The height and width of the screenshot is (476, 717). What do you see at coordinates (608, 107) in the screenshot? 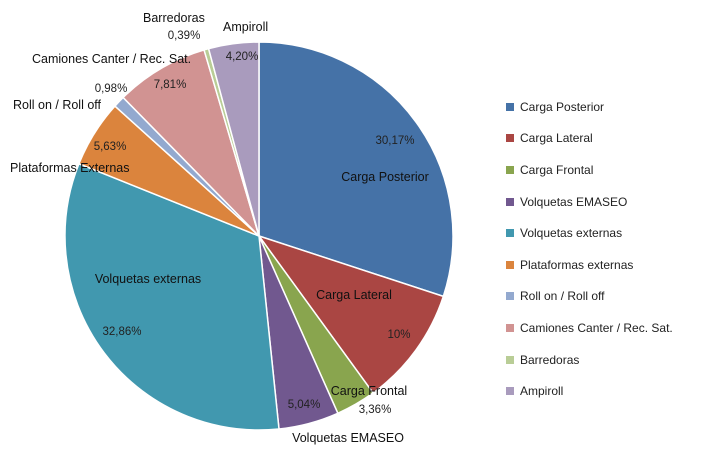
I see `legend-item: Carga Posterior` at bounding box center [608, 107].